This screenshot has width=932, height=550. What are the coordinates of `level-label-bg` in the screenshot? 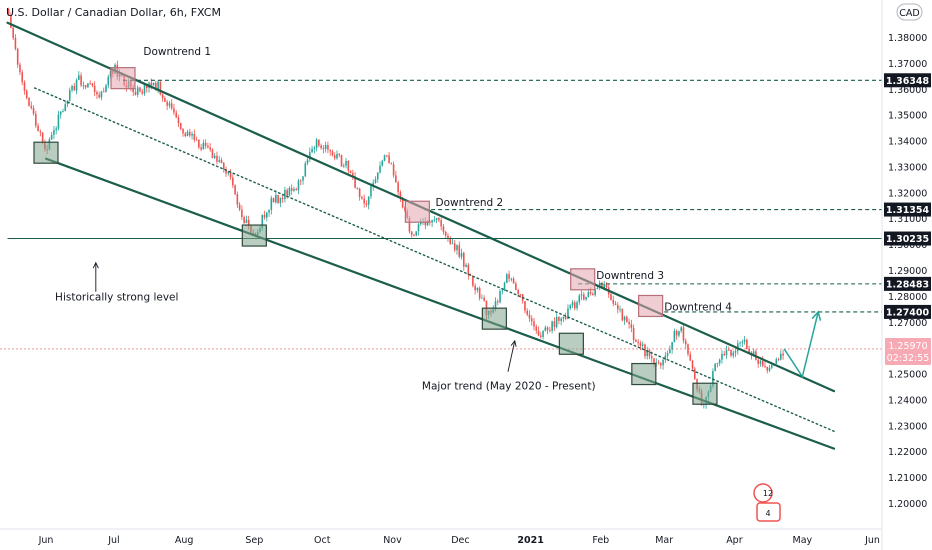 It's located at (907, 311).